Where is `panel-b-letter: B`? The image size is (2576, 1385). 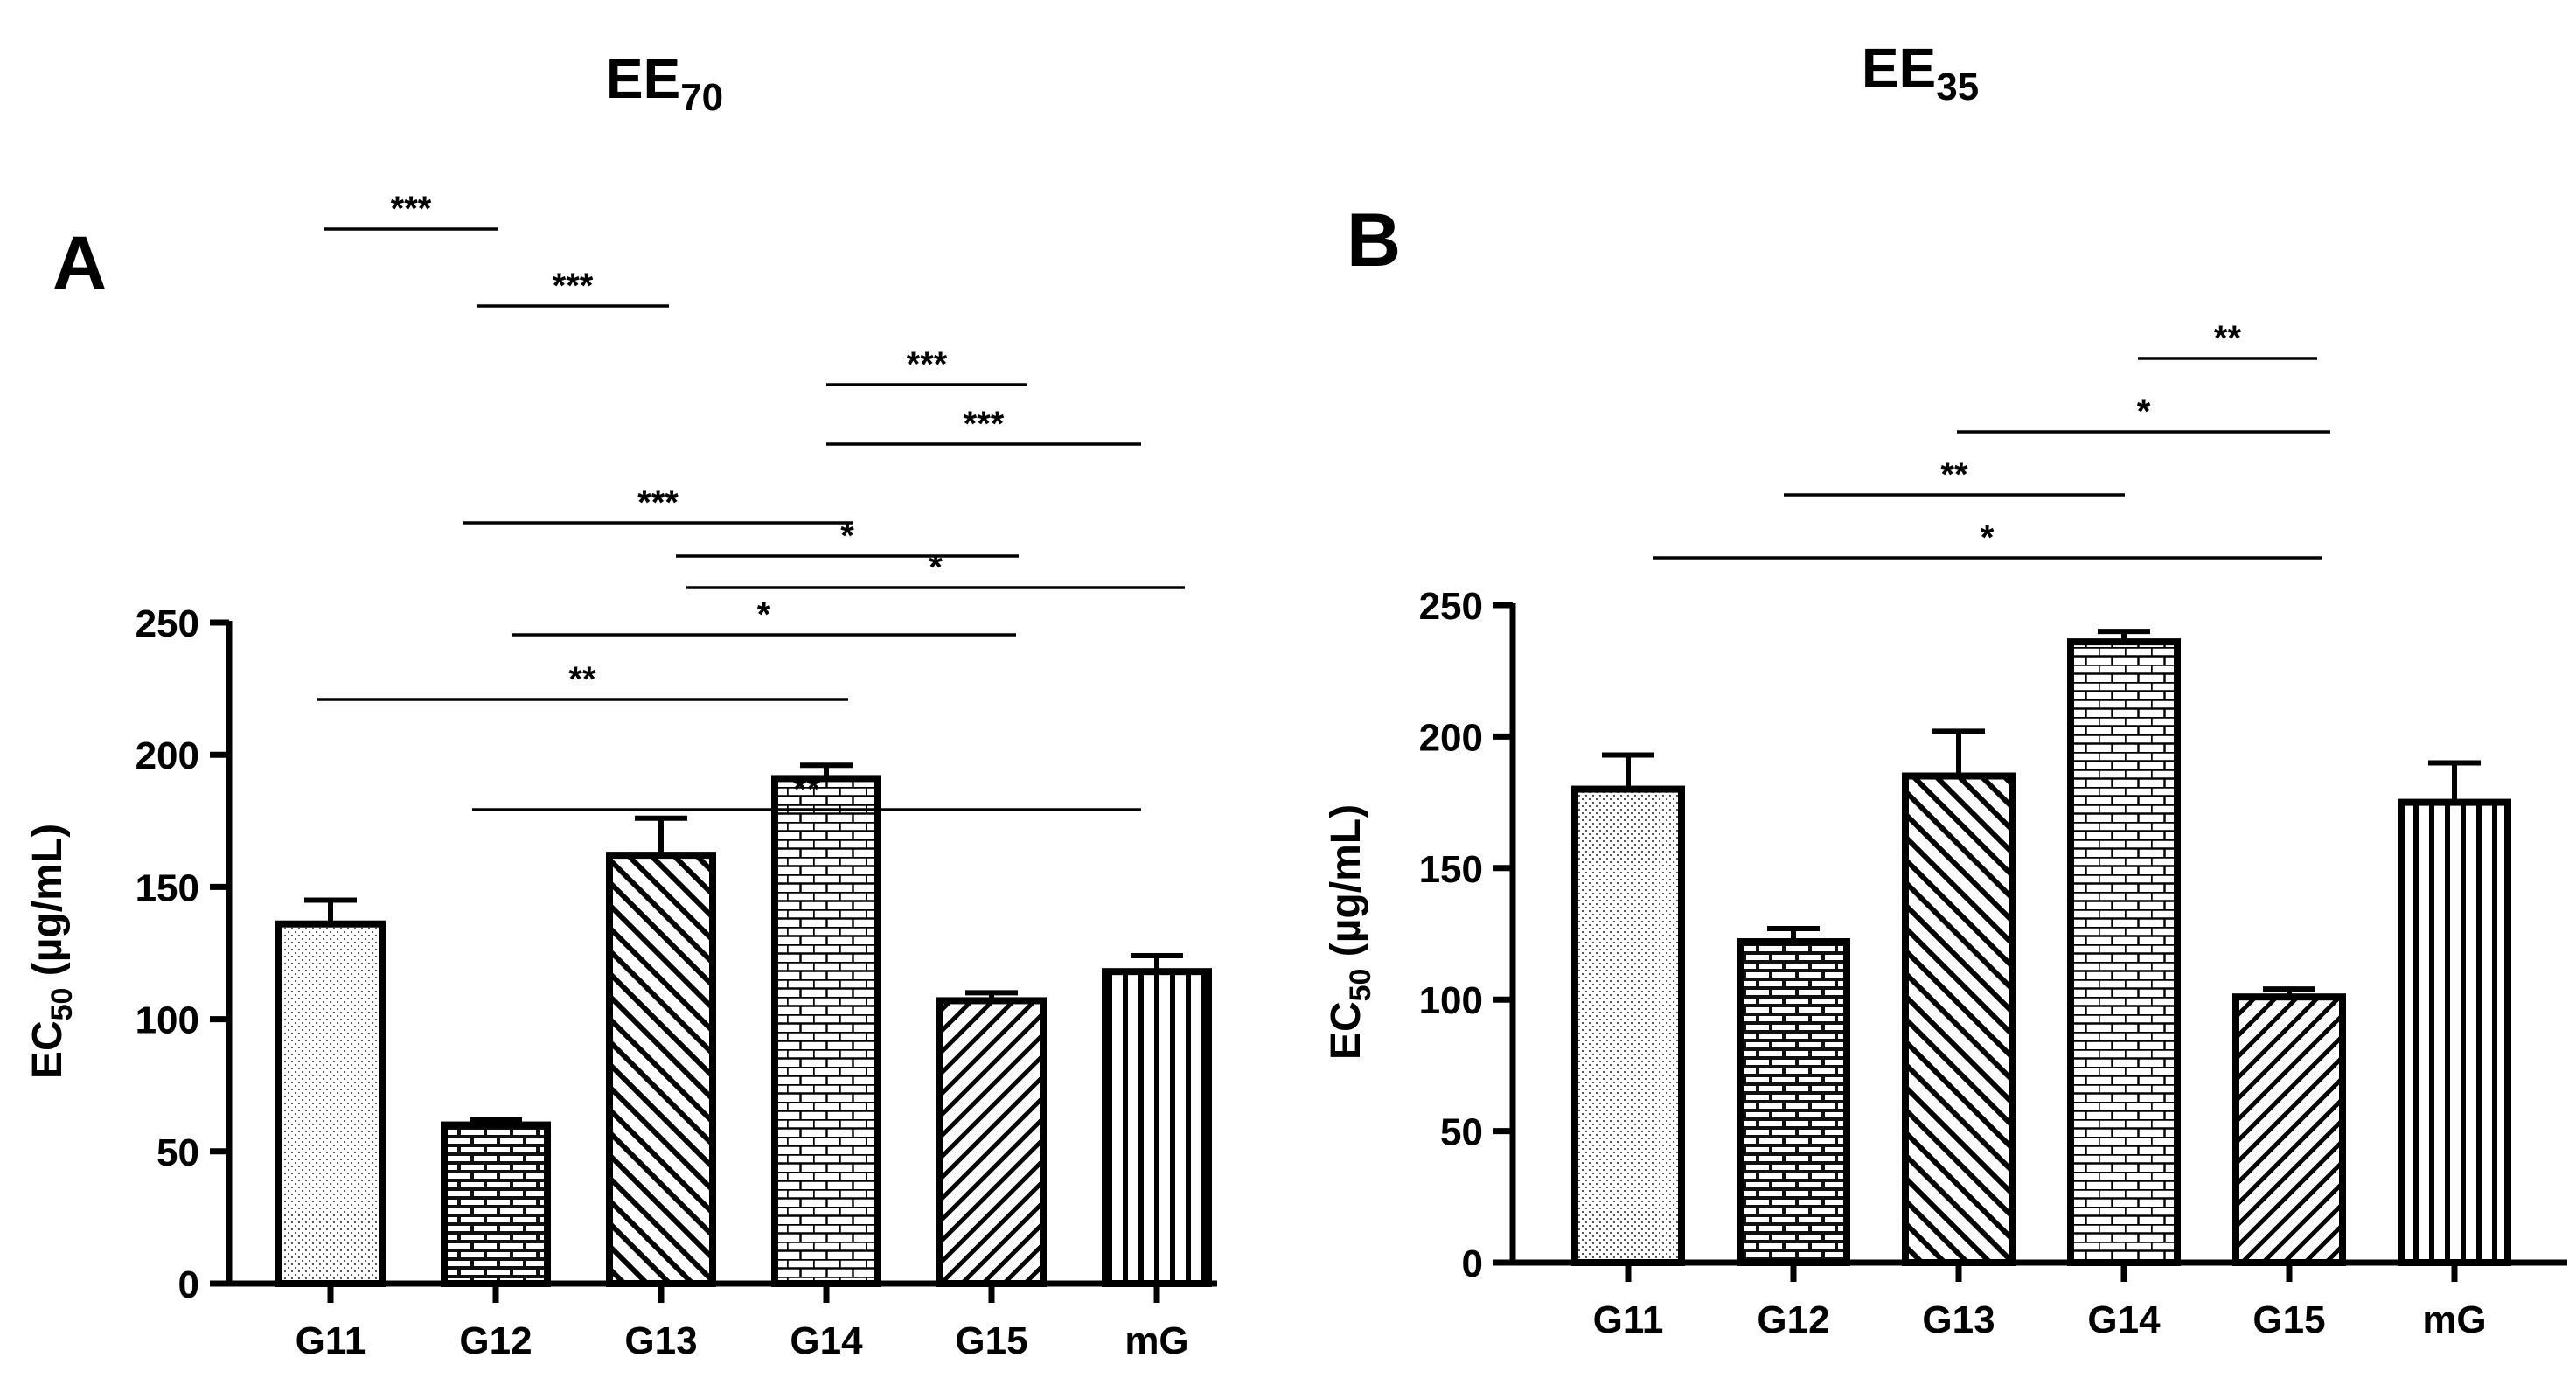
panel-b-letter: B is located at coordinates (1374, 240).